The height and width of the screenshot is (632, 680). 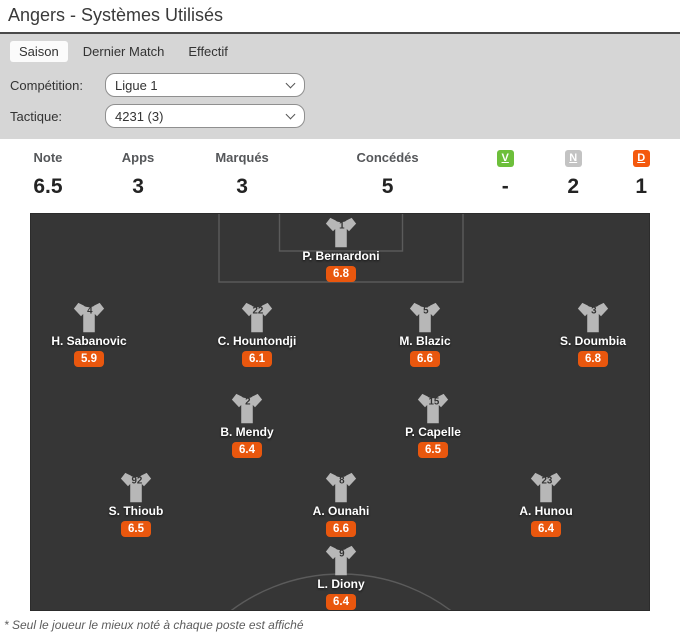 What do you see at coordinates (138, 174) in the screenshot?
I see `stat-apps: Apps 3` at bounding box center [138, 174].